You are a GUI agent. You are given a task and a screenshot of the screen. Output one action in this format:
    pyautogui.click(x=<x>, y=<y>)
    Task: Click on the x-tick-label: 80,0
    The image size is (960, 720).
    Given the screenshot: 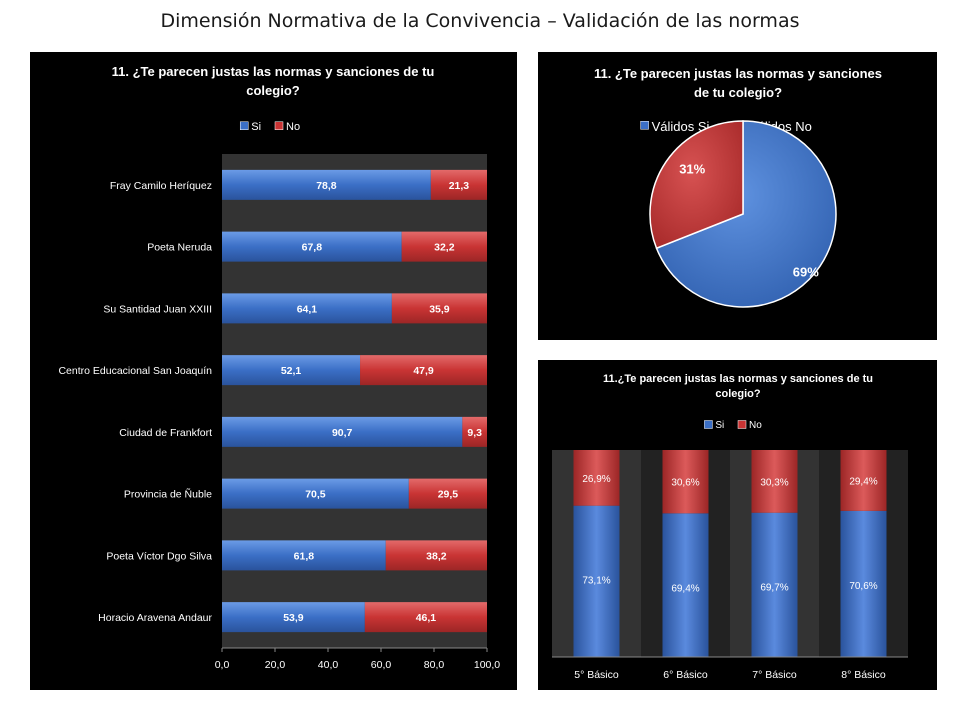 What is the action you would take?
    pyautogui.click(x=434, y=665)
    